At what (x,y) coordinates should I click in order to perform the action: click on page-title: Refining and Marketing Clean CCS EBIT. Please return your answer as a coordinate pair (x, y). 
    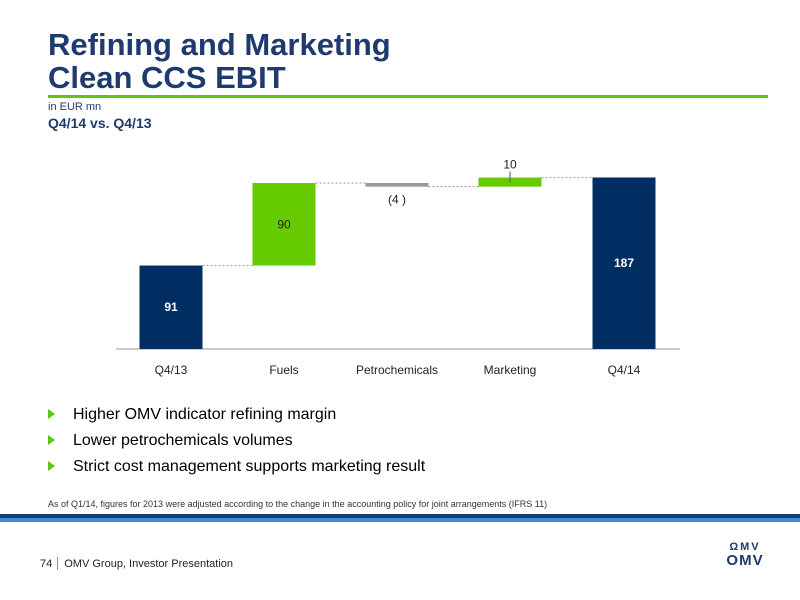
    Looking at the image, I should click on (219, 61).